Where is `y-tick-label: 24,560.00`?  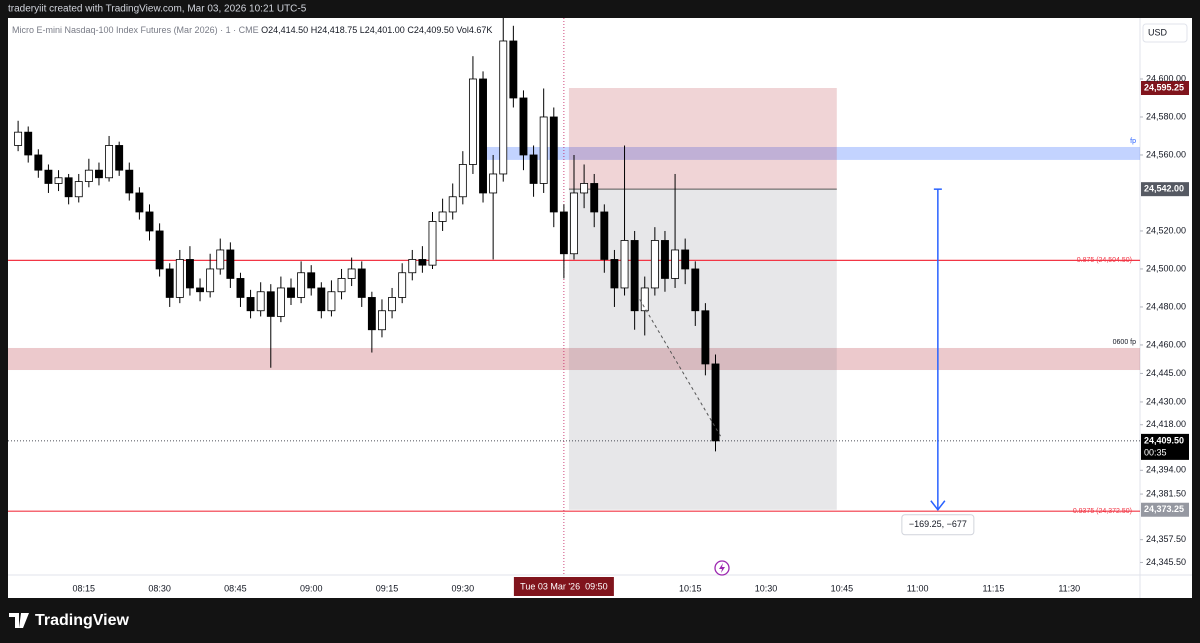 y-tick-label: 24,560.00 is located at coordinates (1166, 154).